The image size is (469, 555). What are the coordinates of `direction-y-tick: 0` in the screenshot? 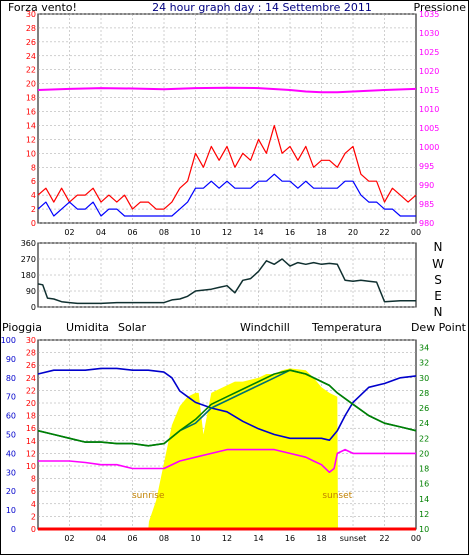 It's located at (33, 307).